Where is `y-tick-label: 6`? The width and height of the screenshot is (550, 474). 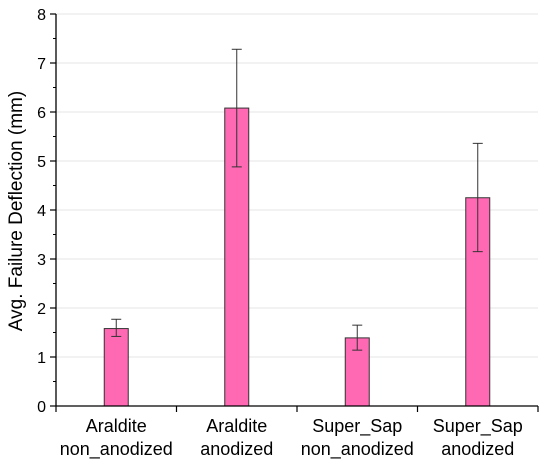 y-tick-label: 6 is located at coordinates (41, 113).